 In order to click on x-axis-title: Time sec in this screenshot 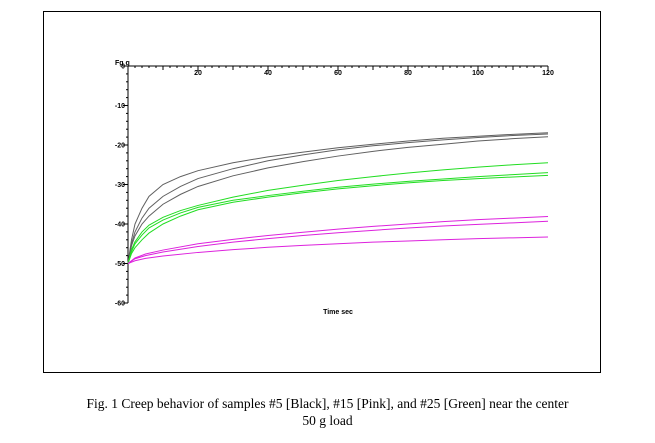, I will do `click(338, 312)`.